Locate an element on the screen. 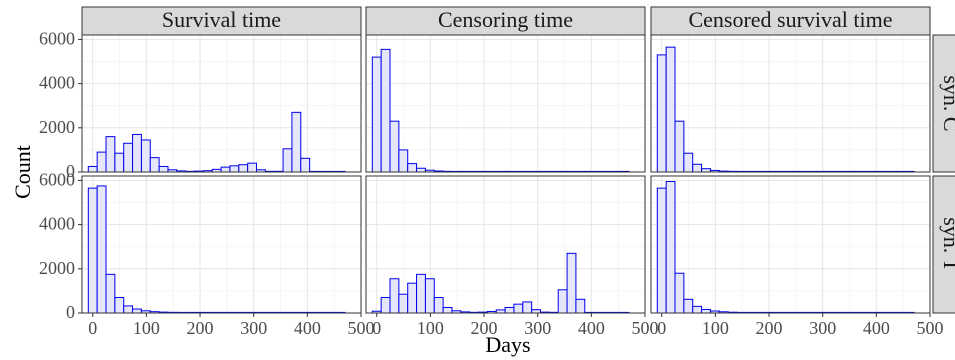 The height and width of the screenshot is (360, 955). column-strip-label: Survival time is located at coordinates (221, 19).